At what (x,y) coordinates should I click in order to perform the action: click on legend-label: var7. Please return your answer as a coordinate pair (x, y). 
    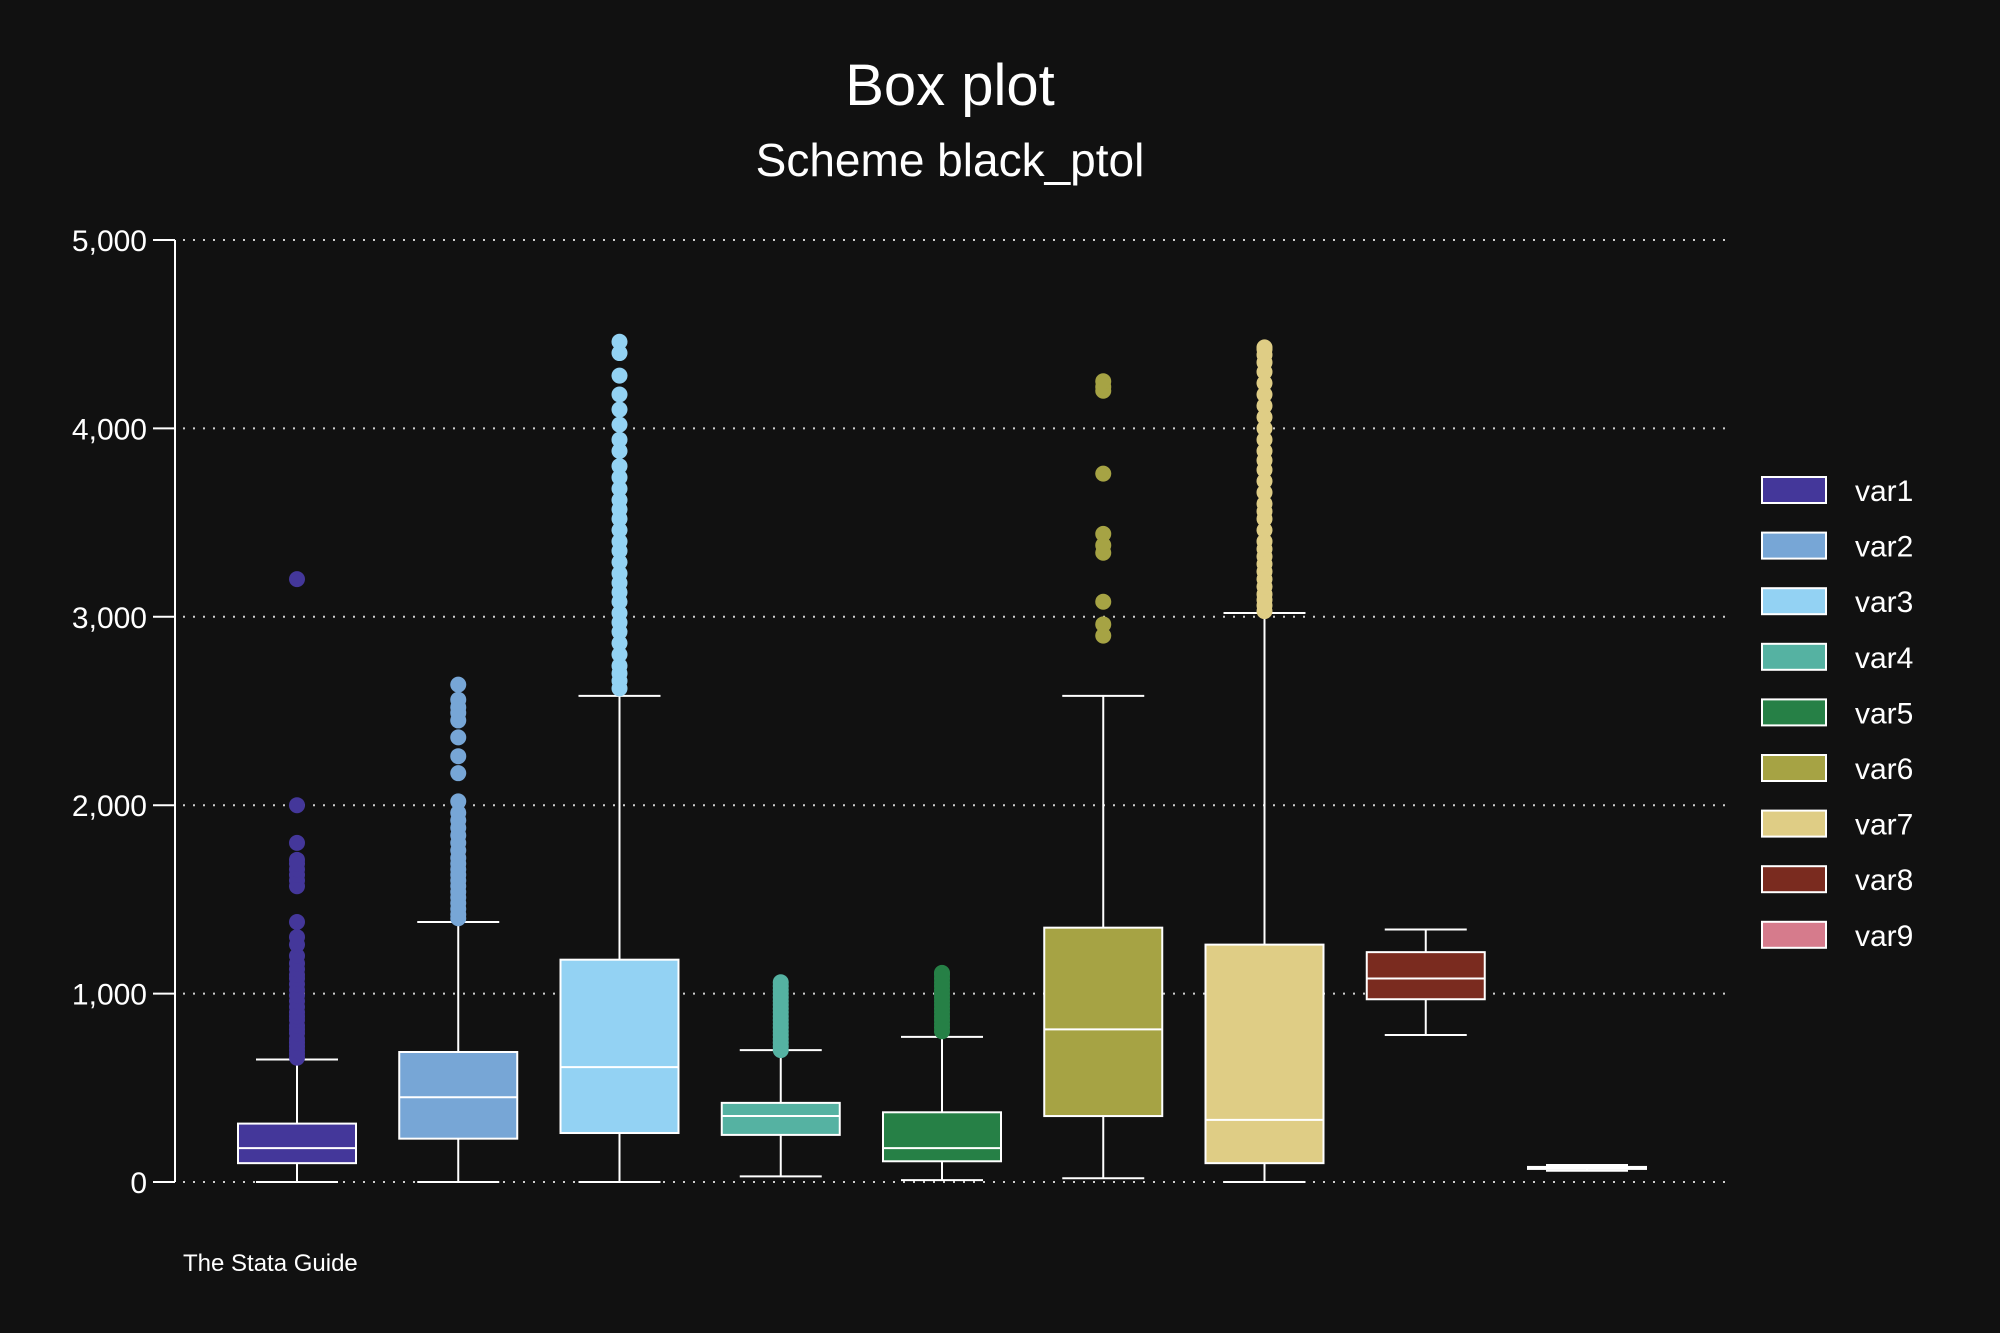
    Looking at the image, I should click on (1884, 825).